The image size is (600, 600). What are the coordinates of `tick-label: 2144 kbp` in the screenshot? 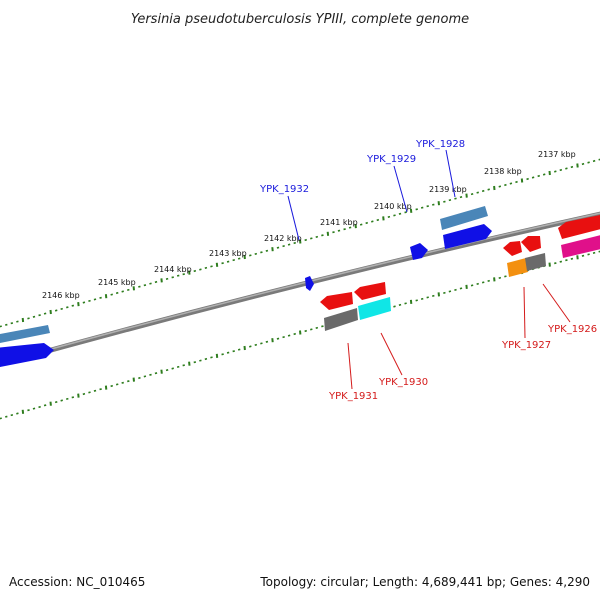 It's located at (173, 269).